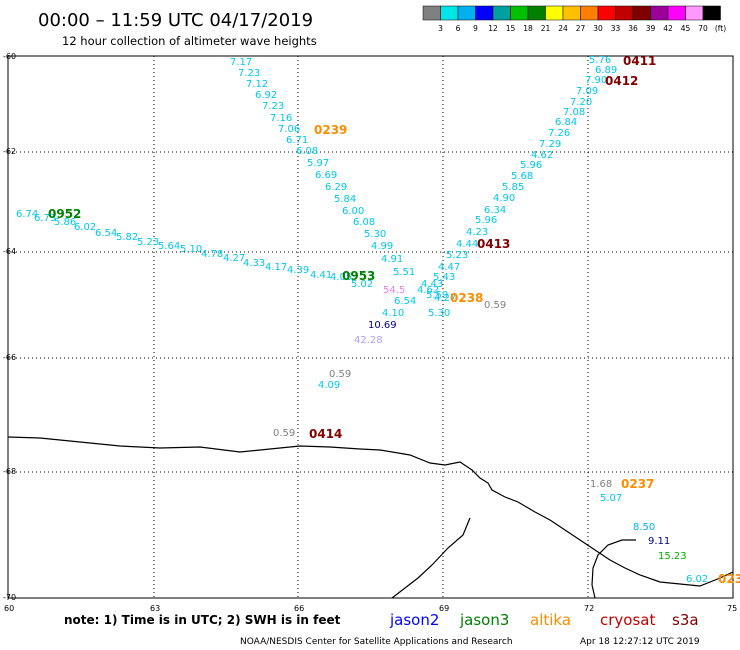  What do you see at coordinates (720, 28) in the screenshot?
I see `legend-label: (ft)` at bounding box center [720, 28].